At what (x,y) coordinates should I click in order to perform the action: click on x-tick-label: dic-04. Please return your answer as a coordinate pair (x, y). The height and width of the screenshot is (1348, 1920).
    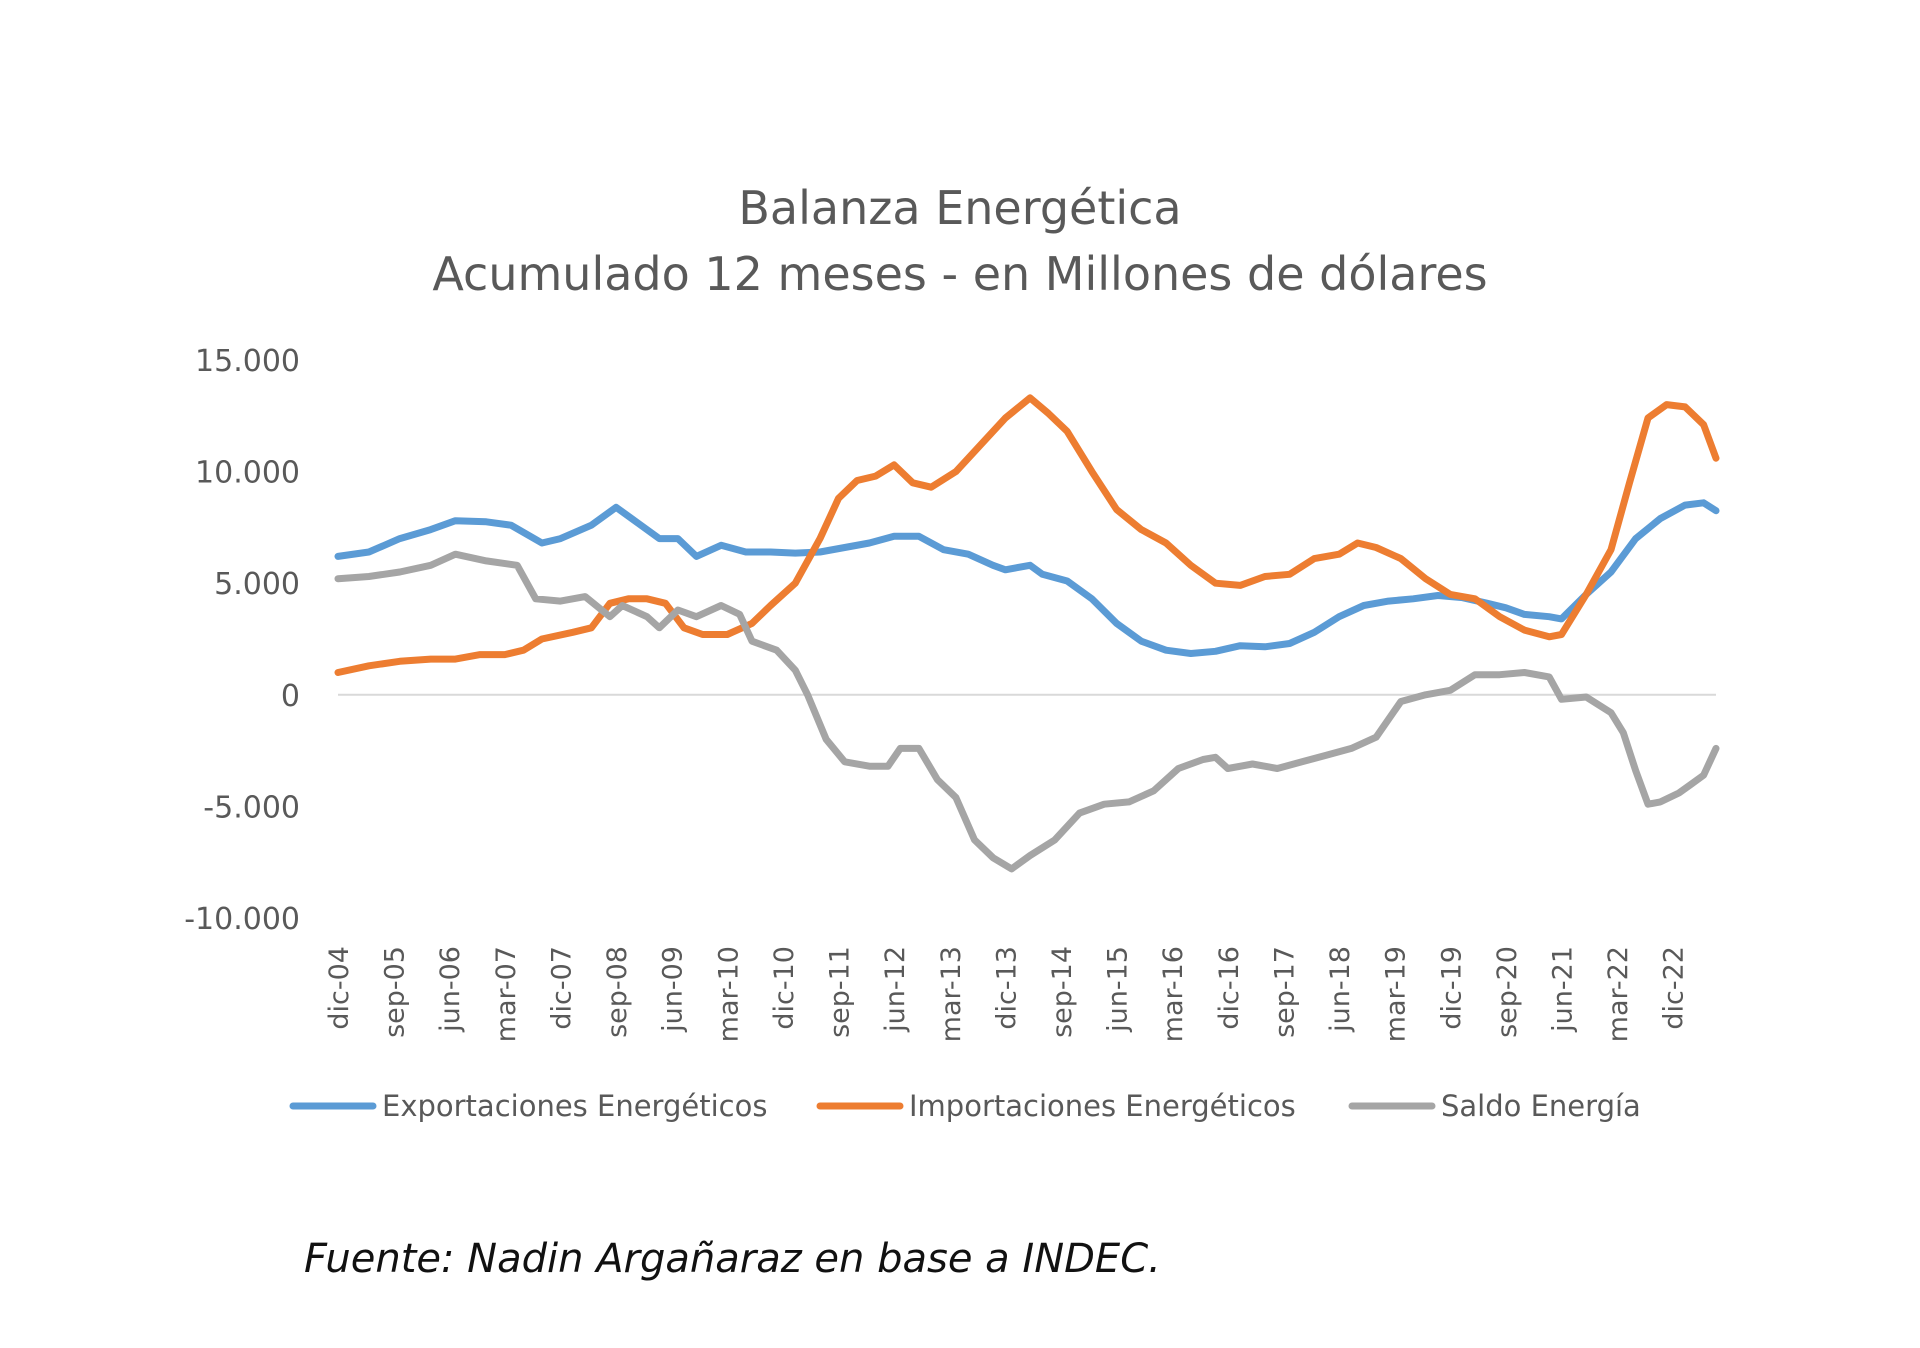
    Looking at the image, I should click on (339, 988).